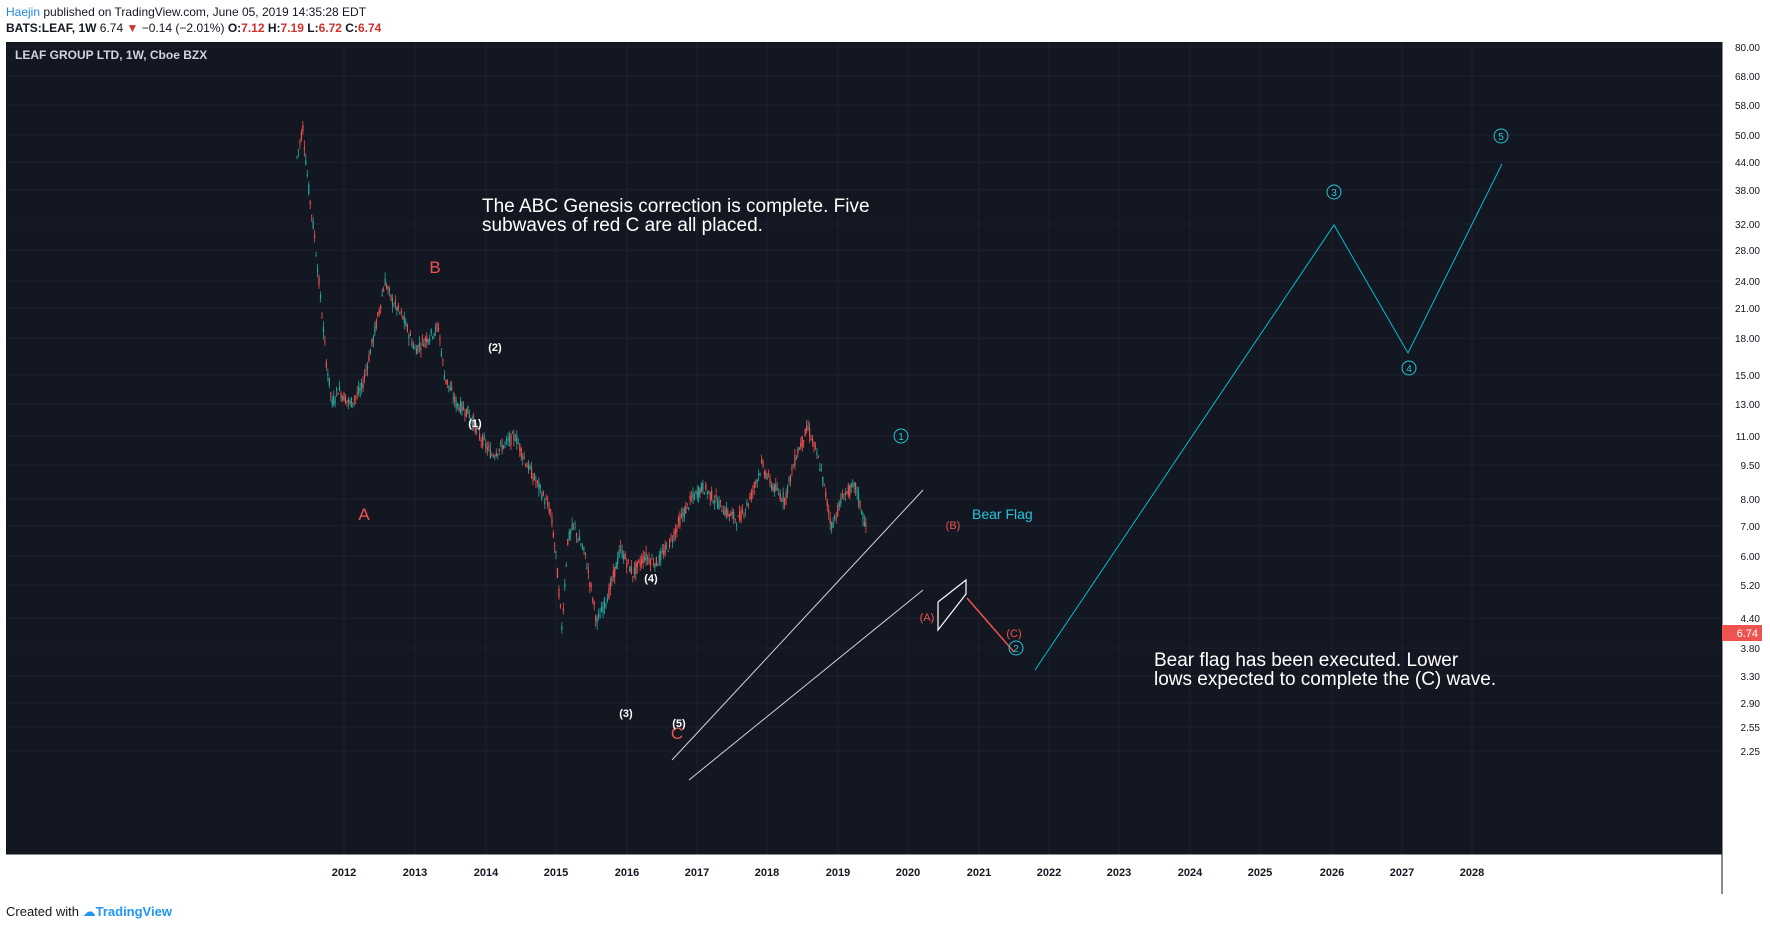 The width and height of the screenshot is (1770, 929). I want to click on circle-wave-1: 1, so click(901, 436).